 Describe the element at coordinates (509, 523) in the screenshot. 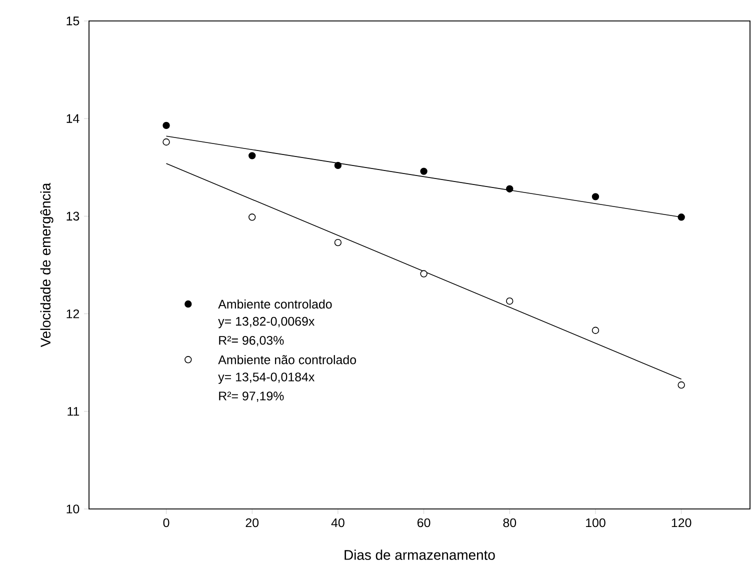

I see `x-tick-label: 80` at that location.